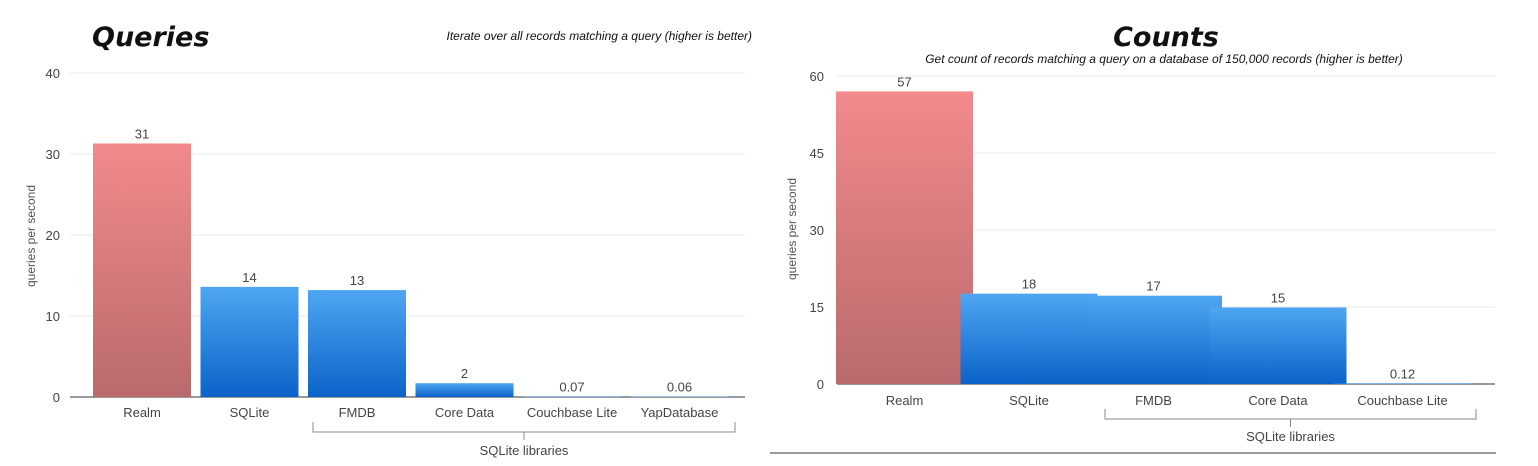 The height and width of the screenshot is (466, 1538). Describe the element at coordinates (31, 236) in the screenshot. I see `queries-y-axis-label: queries per second` at that location.